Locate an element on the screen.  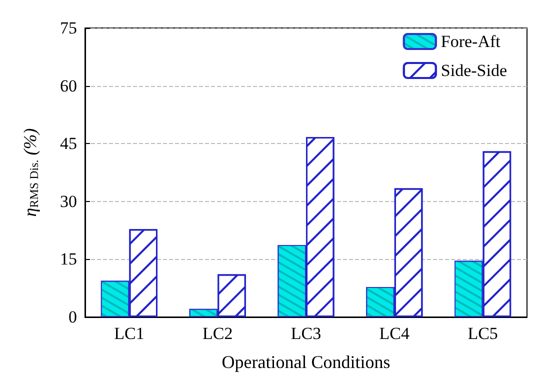
legend-label: Side-Side is located at coordinates (473, 70).